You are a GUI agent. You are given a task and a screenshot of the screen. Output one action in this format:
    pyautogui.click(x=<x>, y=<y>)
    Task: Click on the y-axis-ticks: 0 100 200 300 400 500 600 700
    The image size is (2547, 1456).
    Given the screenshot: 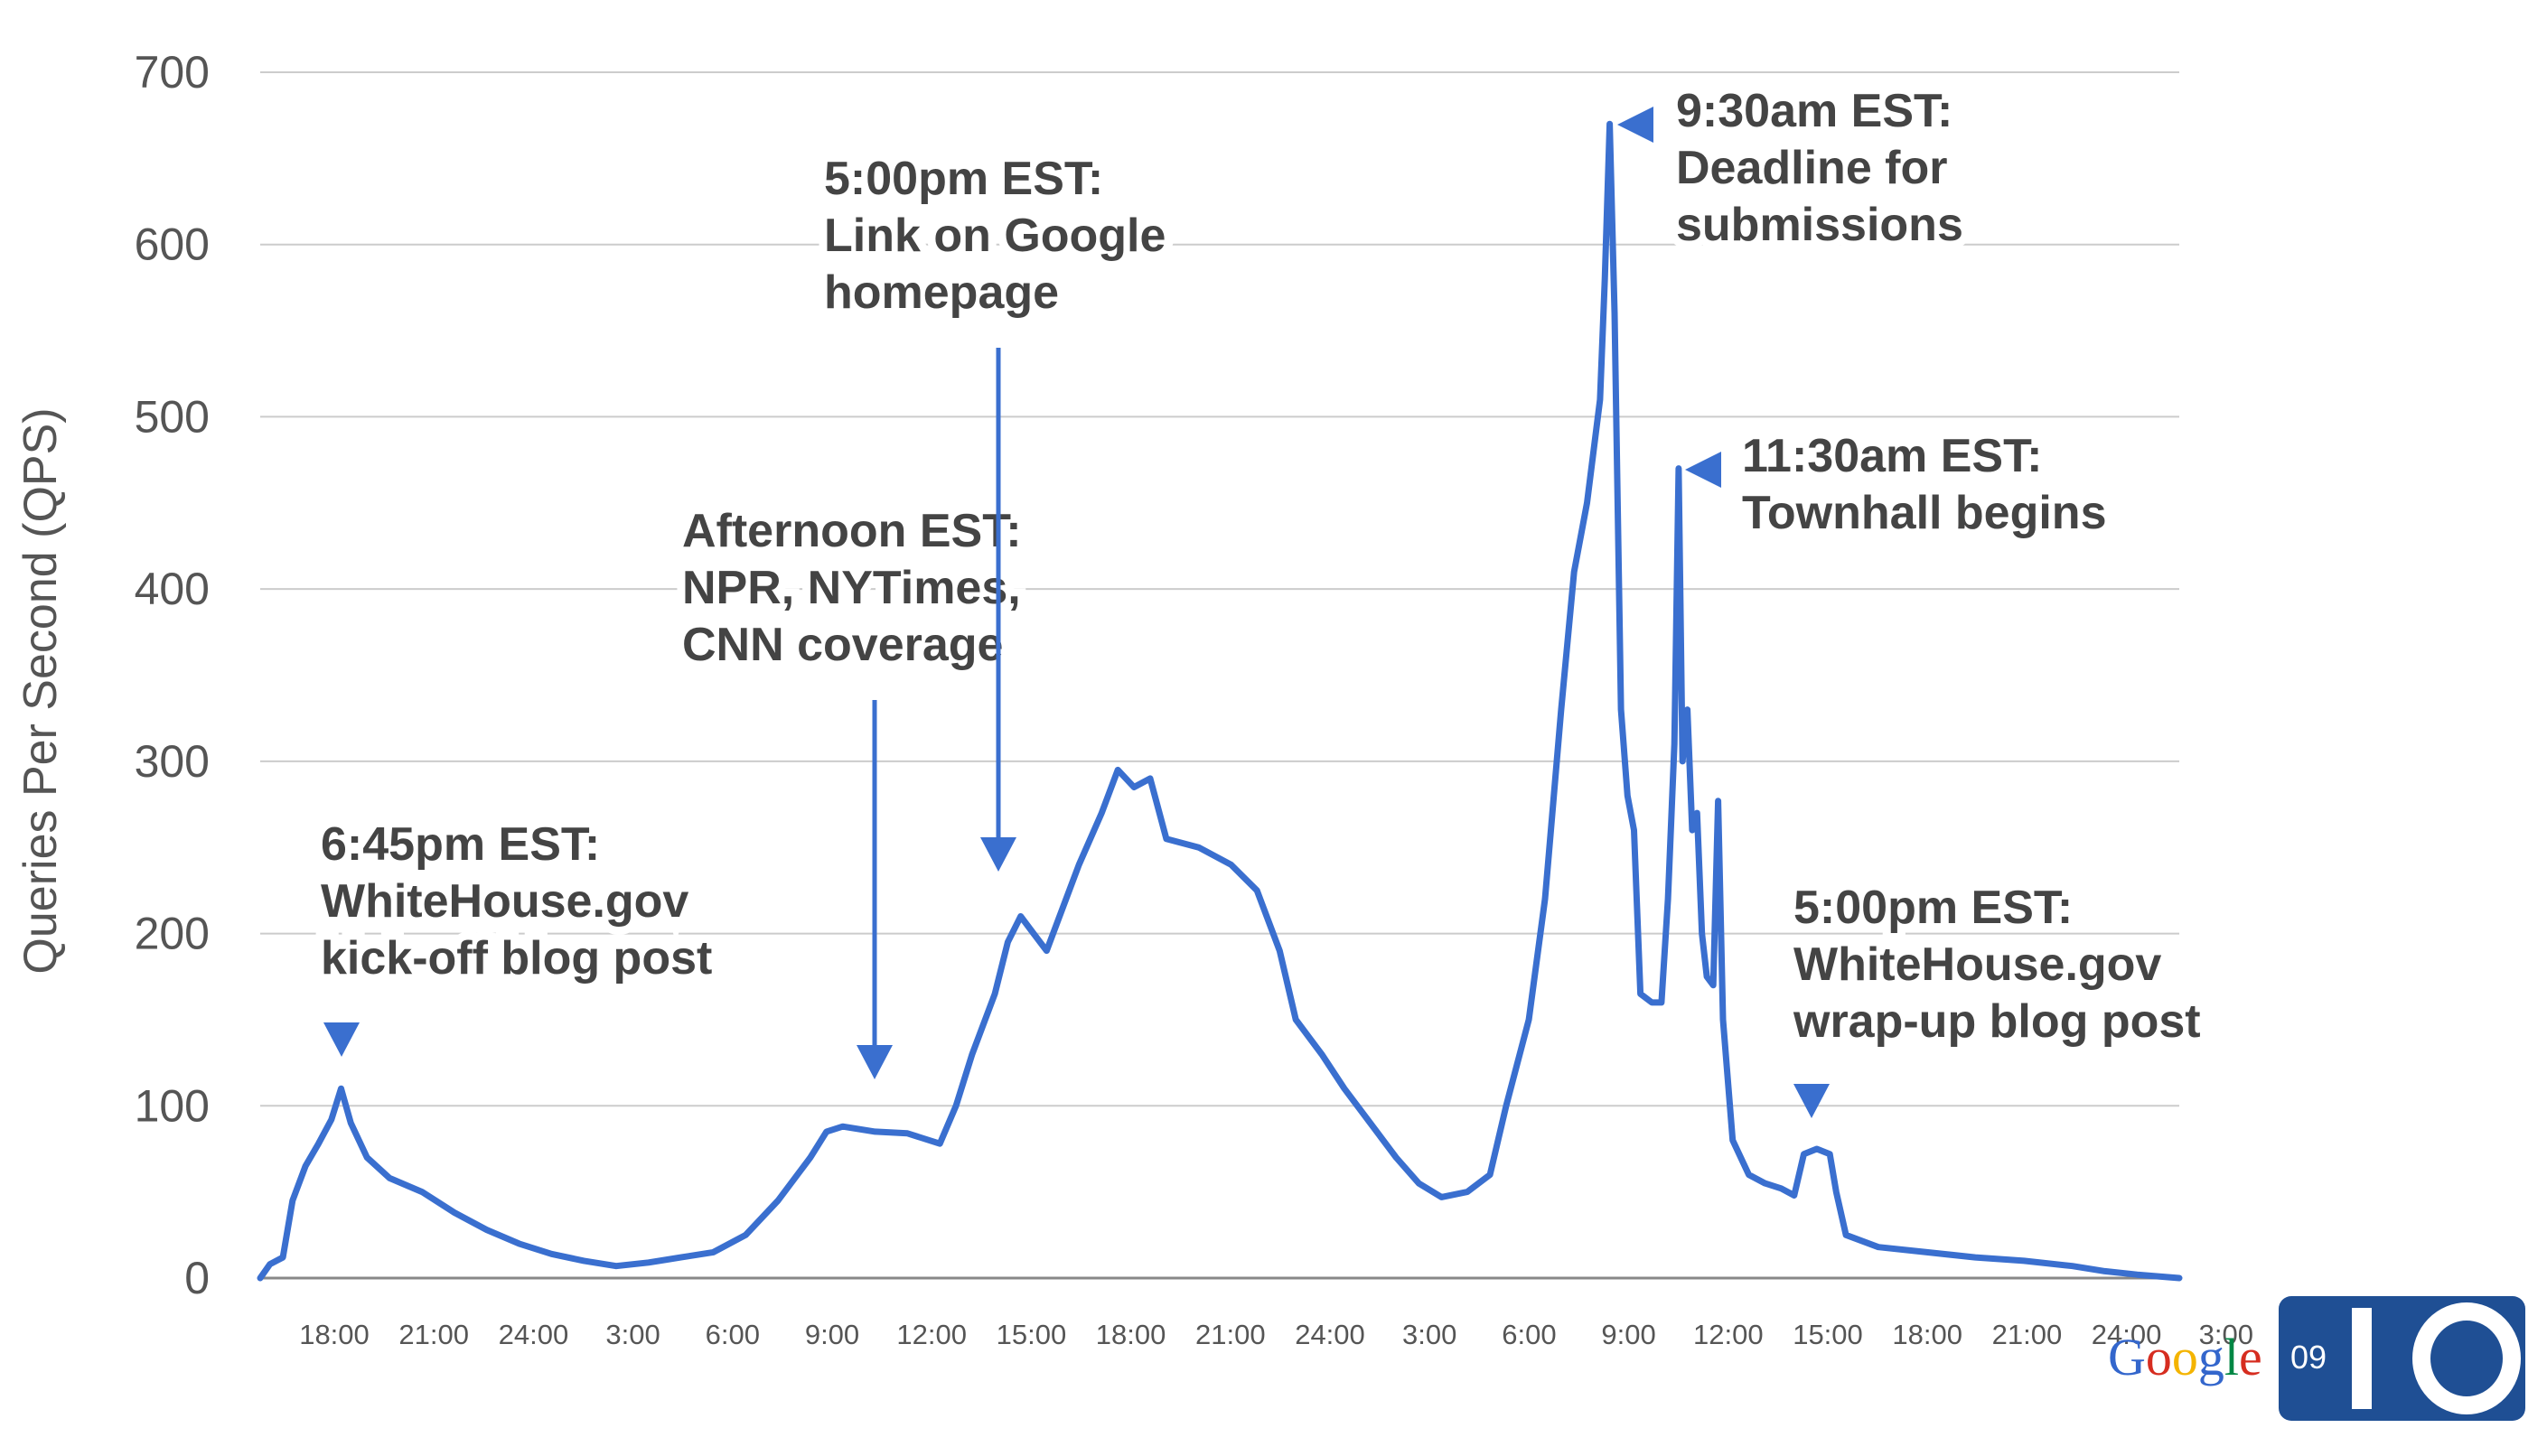 What is the action you would take?
    pyautogui.click(x=172, y=675)
    